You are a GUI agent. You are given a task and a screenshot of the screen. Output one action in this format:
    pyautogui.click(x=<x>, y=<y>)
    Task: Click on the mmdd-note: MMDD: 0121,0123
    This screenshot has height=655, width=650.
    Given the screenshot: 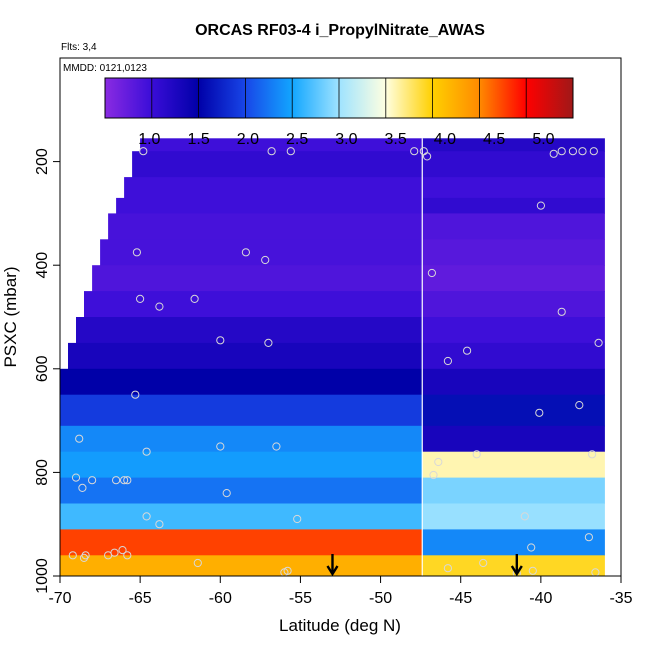 What is the action you would take?
    pyautogui.click(x=105, y=68)
    